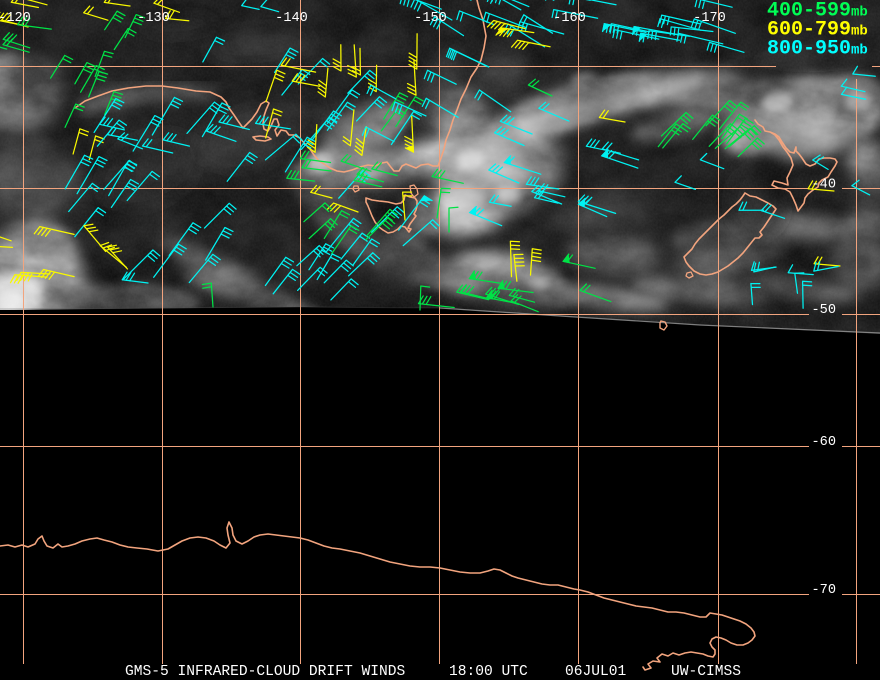  What do you see at coordinates (291, 18) in the screenshot?
I see `svg-text: -140` at bounding box center [291, 18].